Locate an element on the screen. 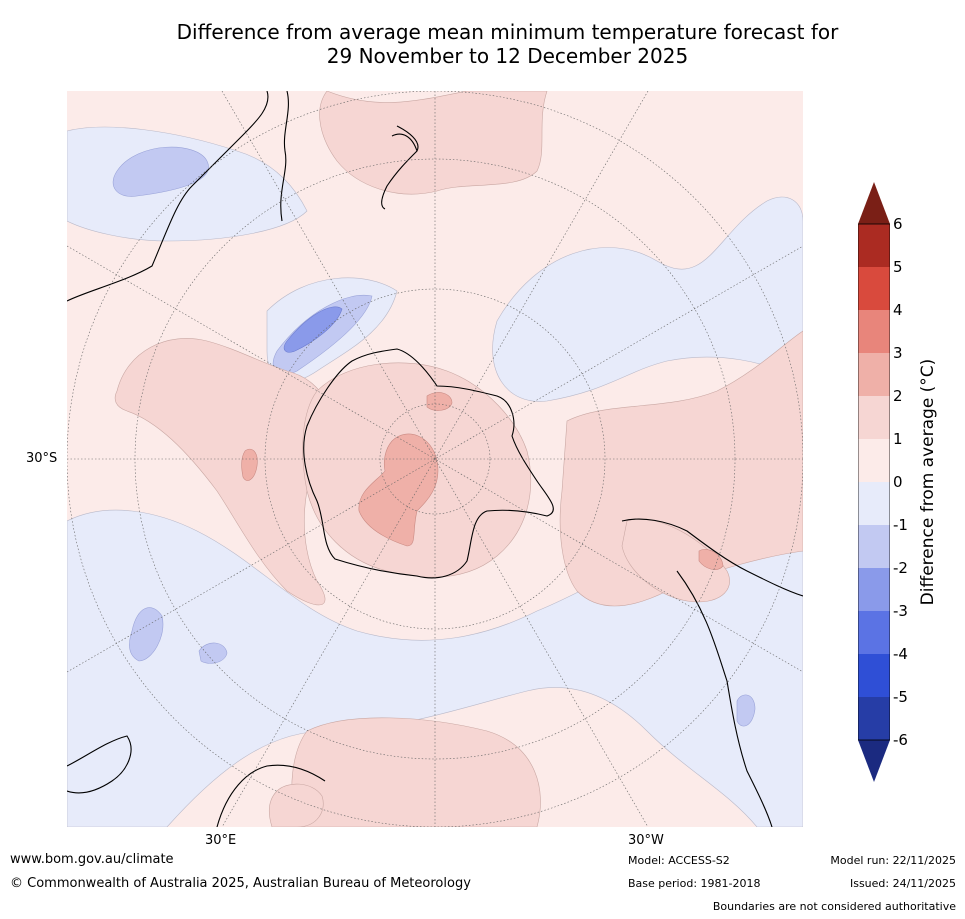 This screenshot has width=965, height=919. colorbar-title-text: Difference from average (°C) is located at coordinates (928, 482).